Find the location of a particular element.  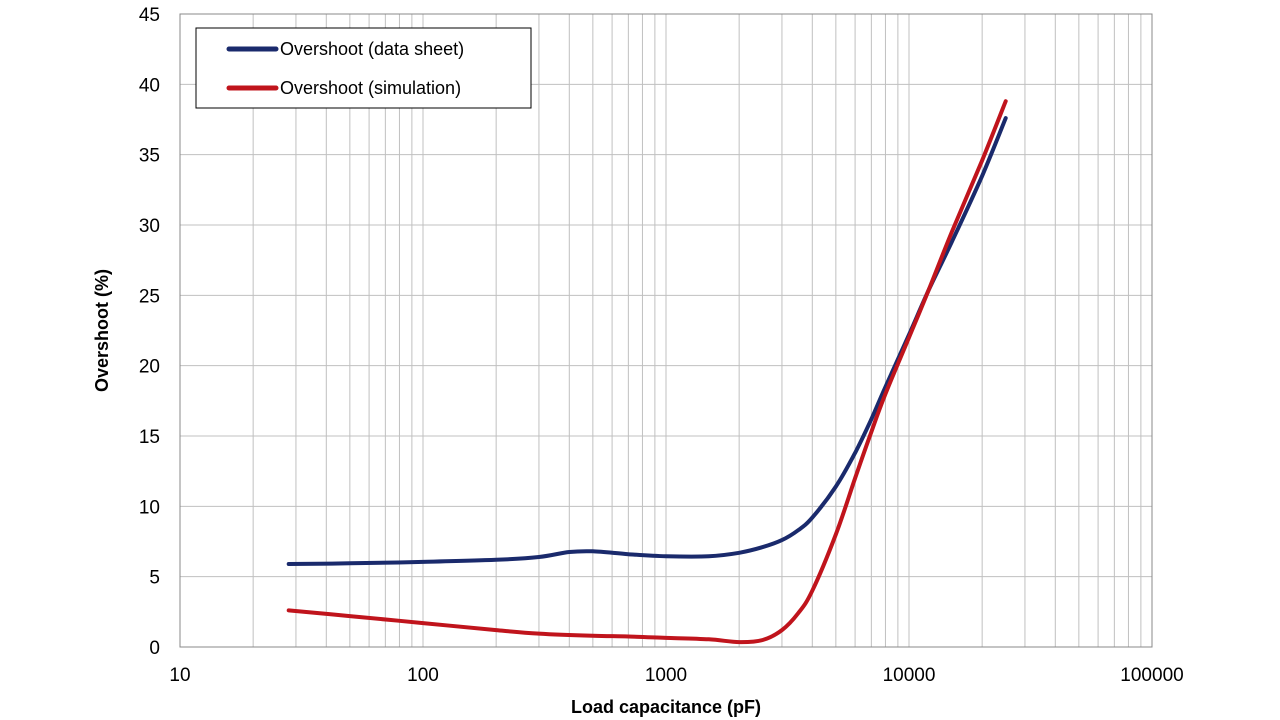

y-tick-label: 25 is located at coordinates (149, 296).